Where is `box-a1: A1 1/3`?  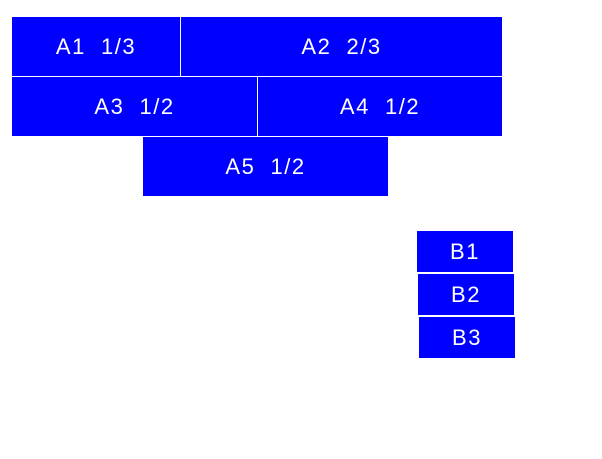
box-a1: A1 1/3 is located at coordinates (96, 46).